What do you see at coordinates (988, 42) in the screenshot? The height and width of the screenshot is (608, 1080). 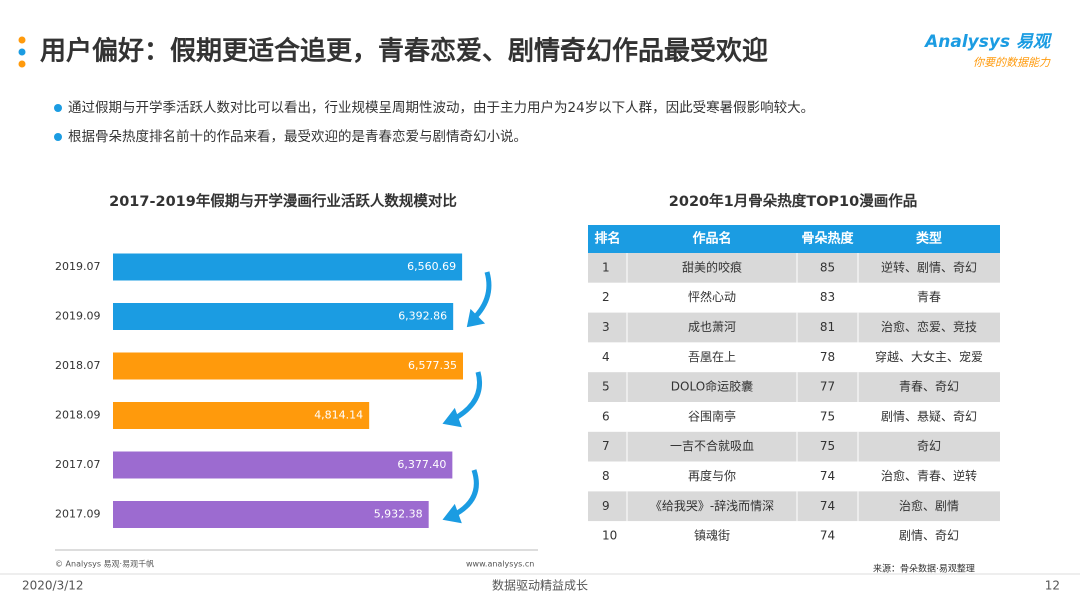 I see `logo: Analysys 易观` at bounding box center [988, 42].